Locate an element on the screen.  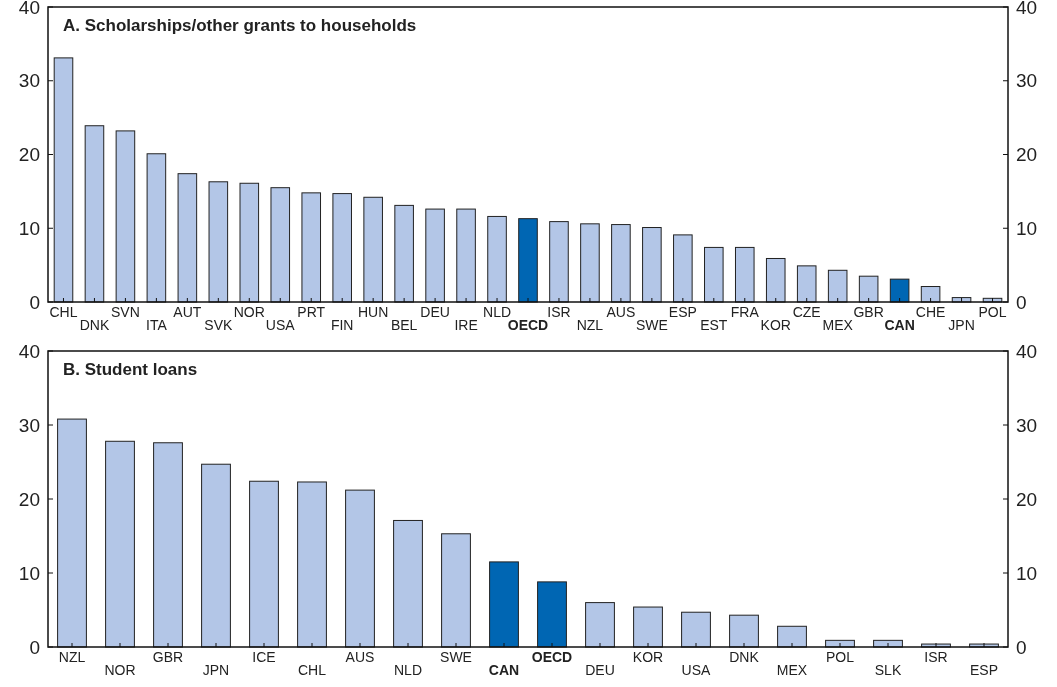
x-tick-label: SVN is located at coordinates (125, 312).